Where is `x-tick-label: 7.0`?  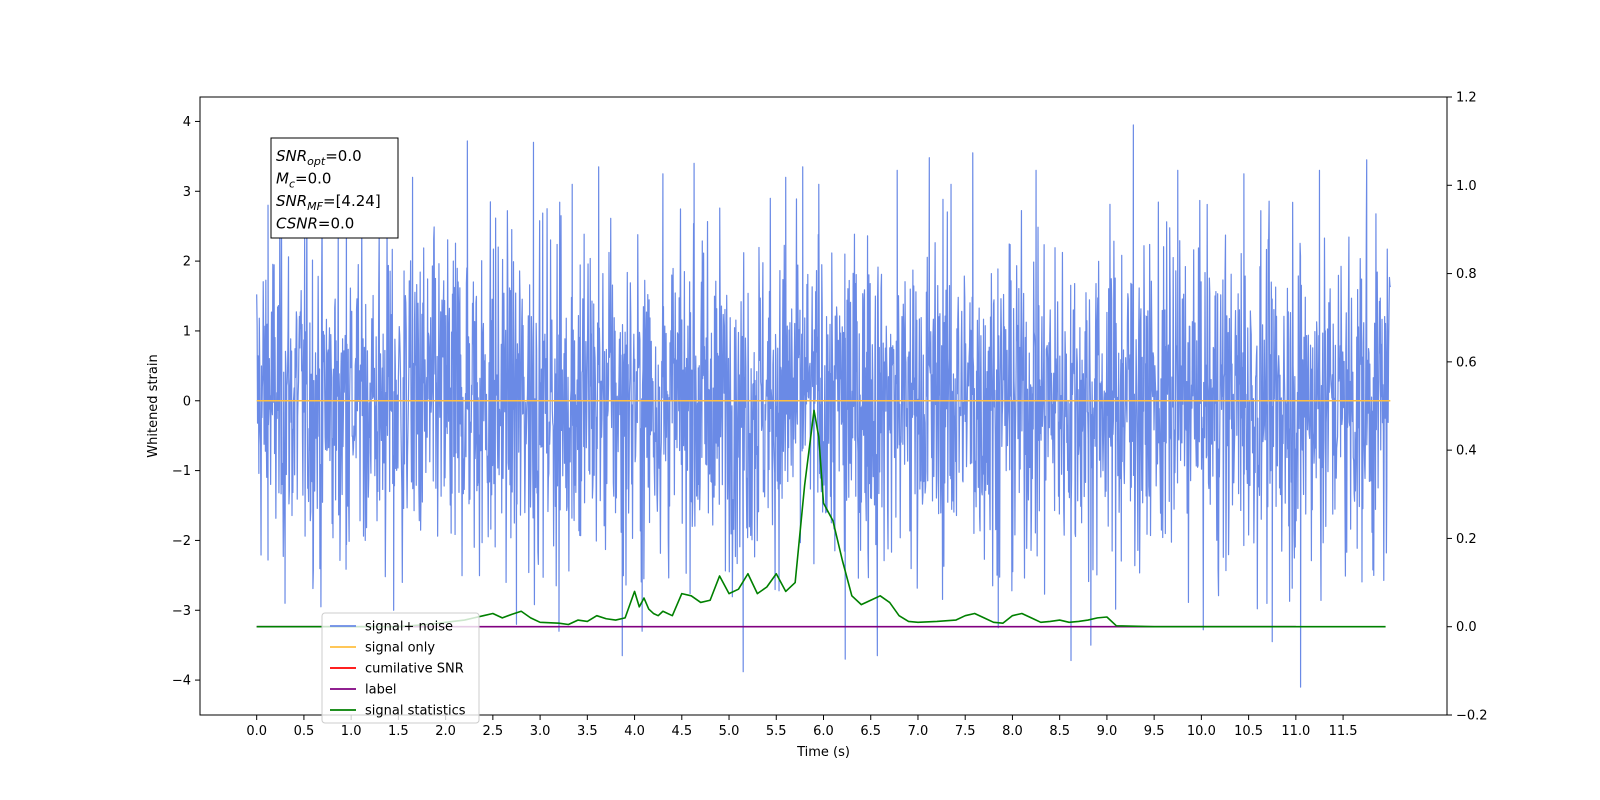 x-tick-label: 7.0 is located at coordinates (918, 731).